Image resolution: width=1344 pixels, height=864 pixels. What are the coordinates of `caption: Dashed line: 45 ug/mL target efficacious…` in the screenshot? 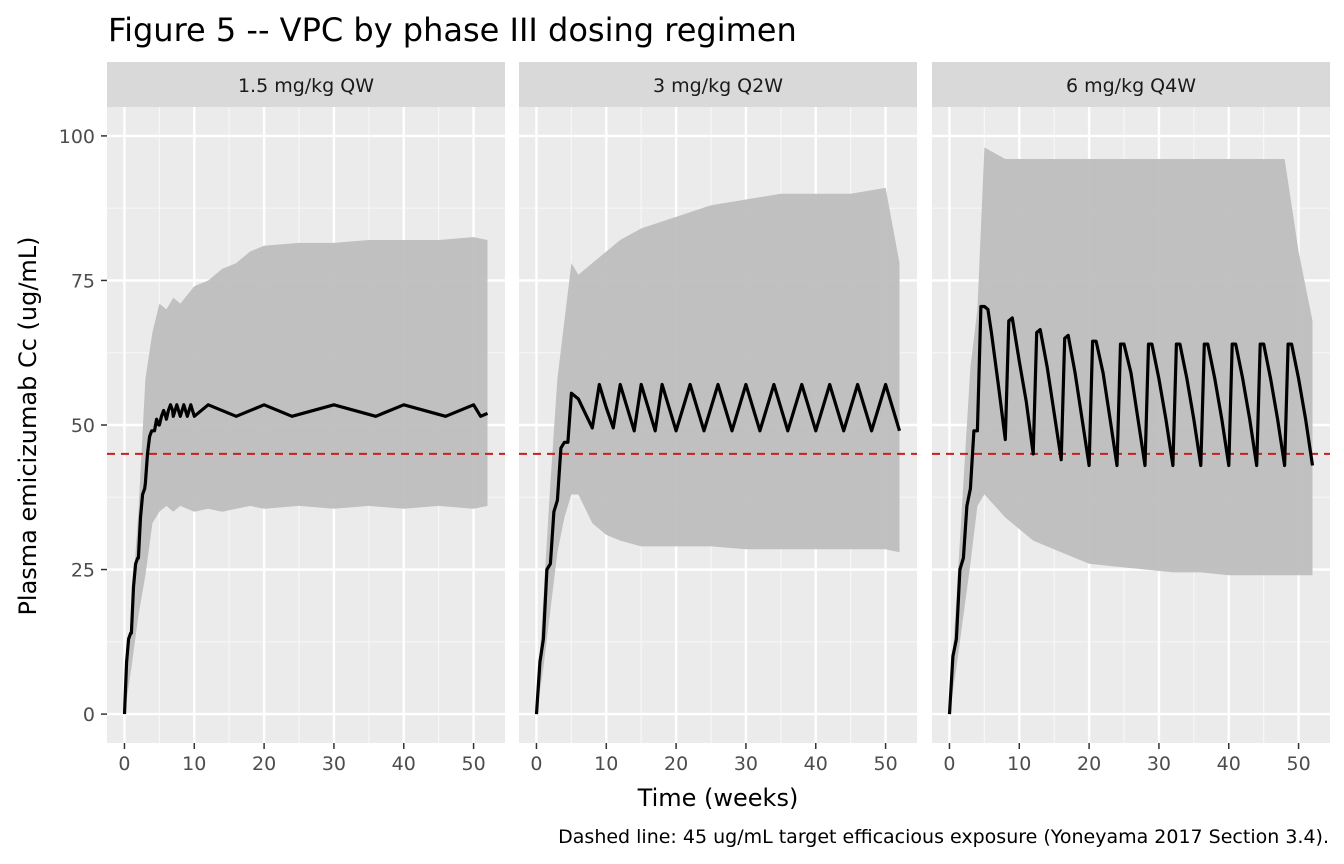 It's located at (943, 837).